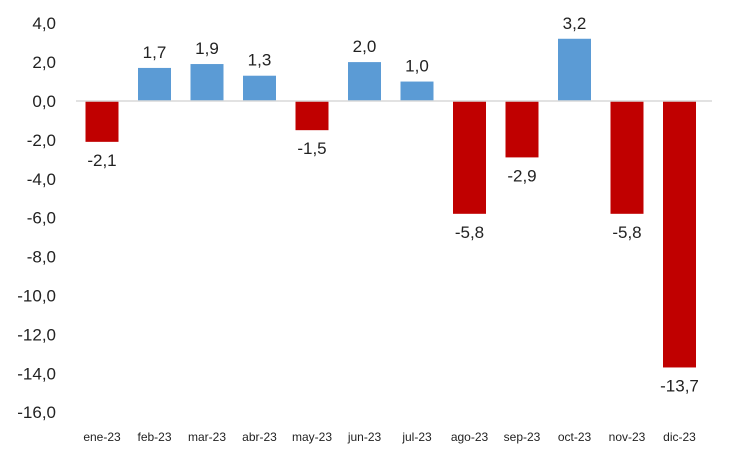 This screenshot has height=456, width=730. What do you see at coordinates (41, 179) in the screenshot?
I see `y-tick-label: -4,0` at bounding box center [41, 179].